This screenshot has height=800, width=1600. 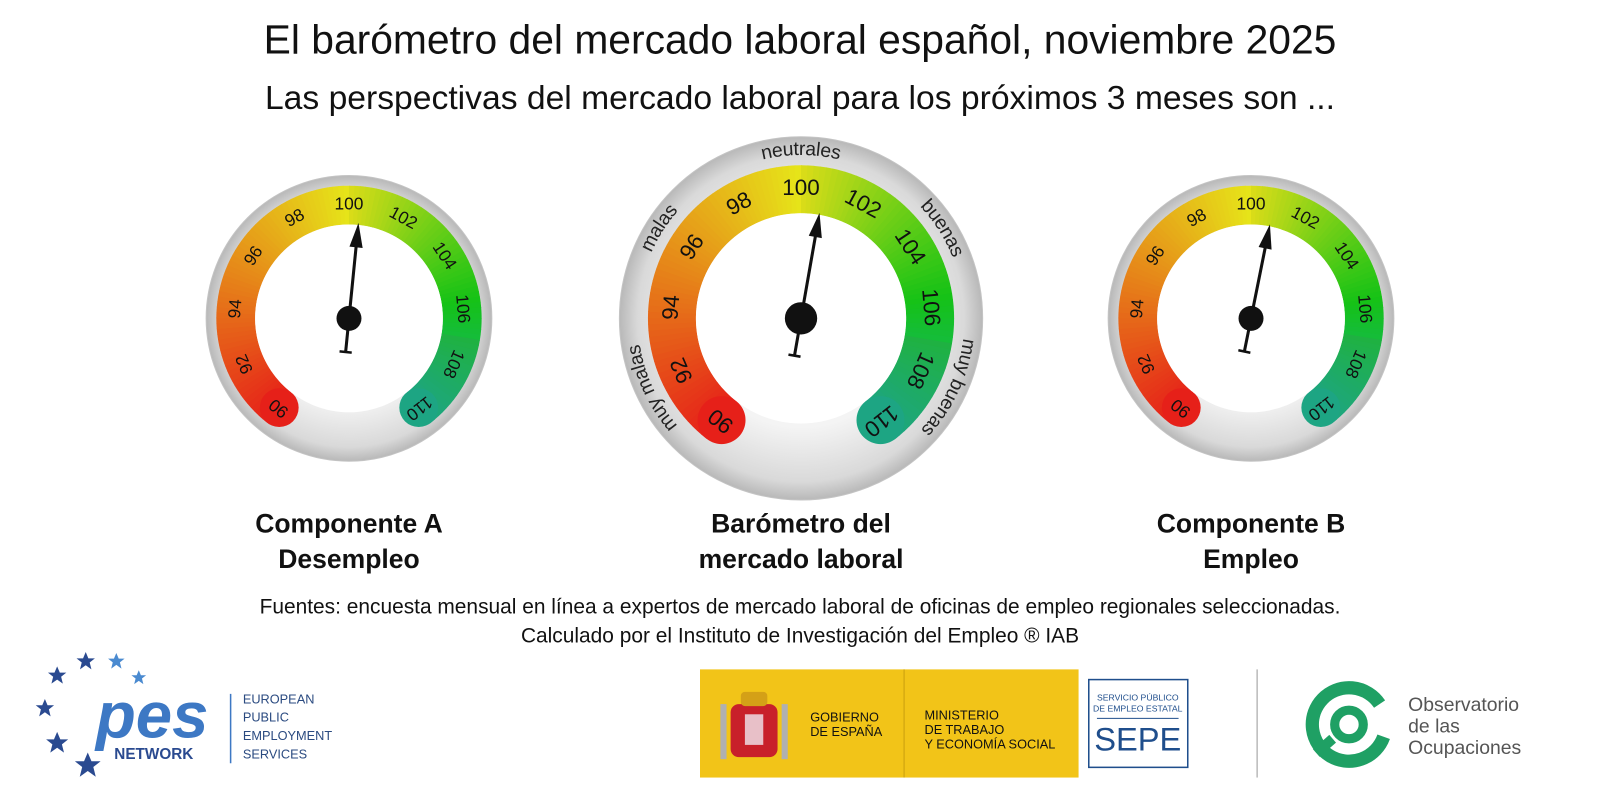 What do you see at coordinates (723, 732) in the screenshot?
I see `pillar` at bounding box center [723, 732].